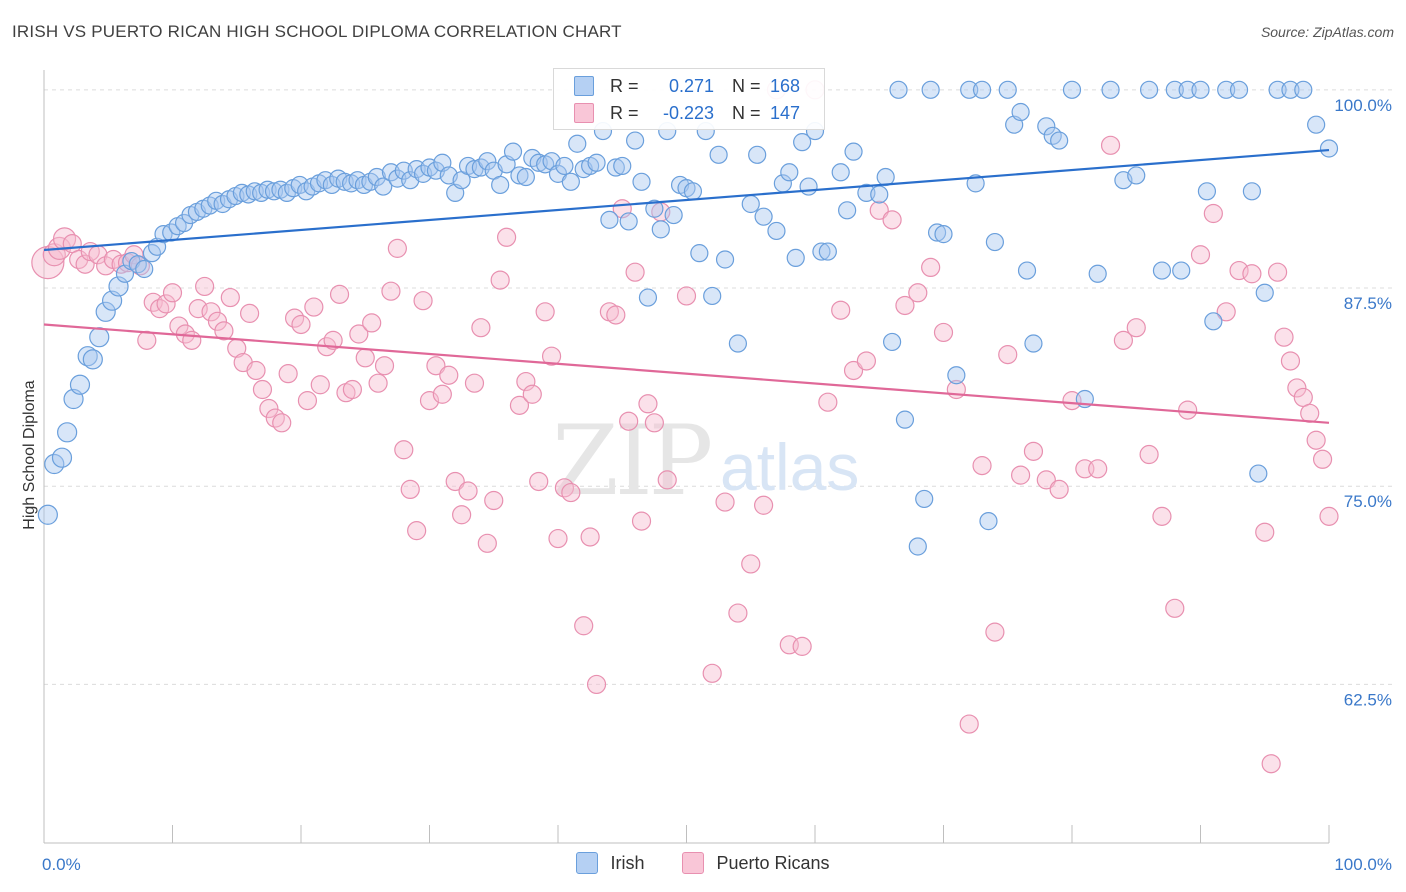  I want to click on legend-r-value: 0.271, so click(691, 85).